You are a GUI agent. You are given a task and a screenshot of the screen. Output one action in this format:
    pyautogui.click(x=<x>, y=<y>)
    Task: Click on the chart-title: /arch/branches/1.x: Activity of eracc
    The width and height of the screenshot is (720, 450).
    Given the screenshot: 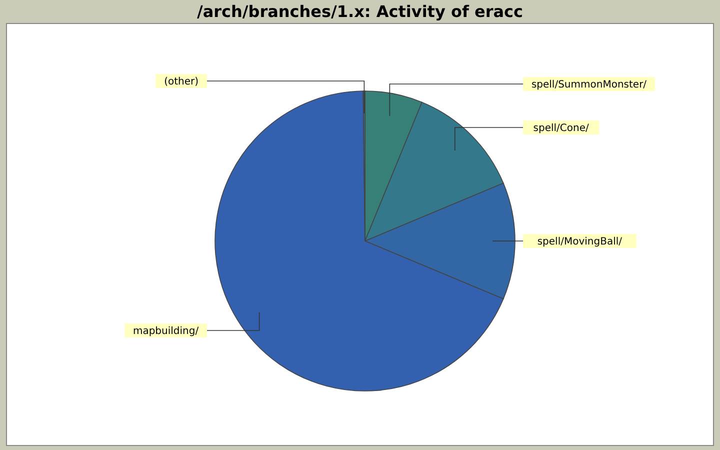 What is the action you would take?
    pyautogui.click(x=360, y=12)
    